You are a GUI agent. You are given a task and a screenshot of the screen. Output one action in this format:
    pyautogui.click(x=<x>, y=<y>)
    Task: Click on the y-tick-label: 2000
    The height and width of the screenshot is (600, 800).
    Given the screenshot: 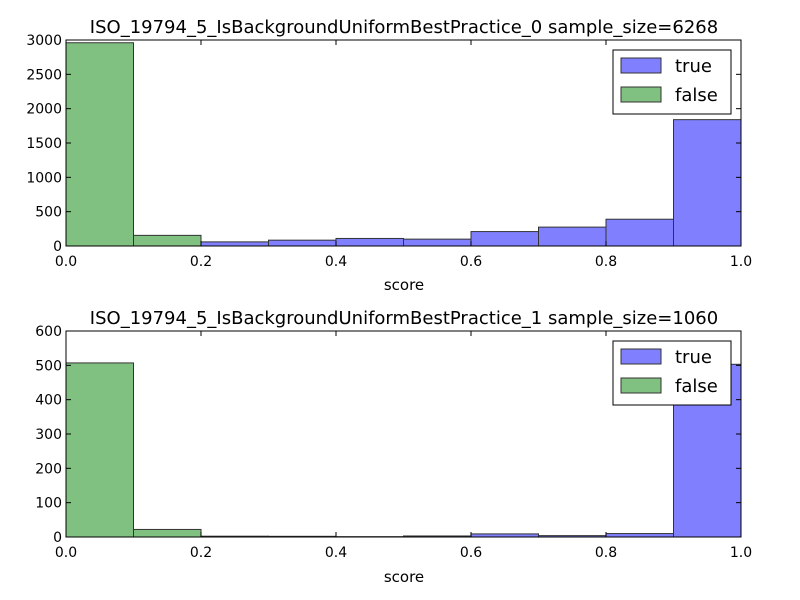 What is the action you would take?
    pyautogui.click(x=44, y=110)
    